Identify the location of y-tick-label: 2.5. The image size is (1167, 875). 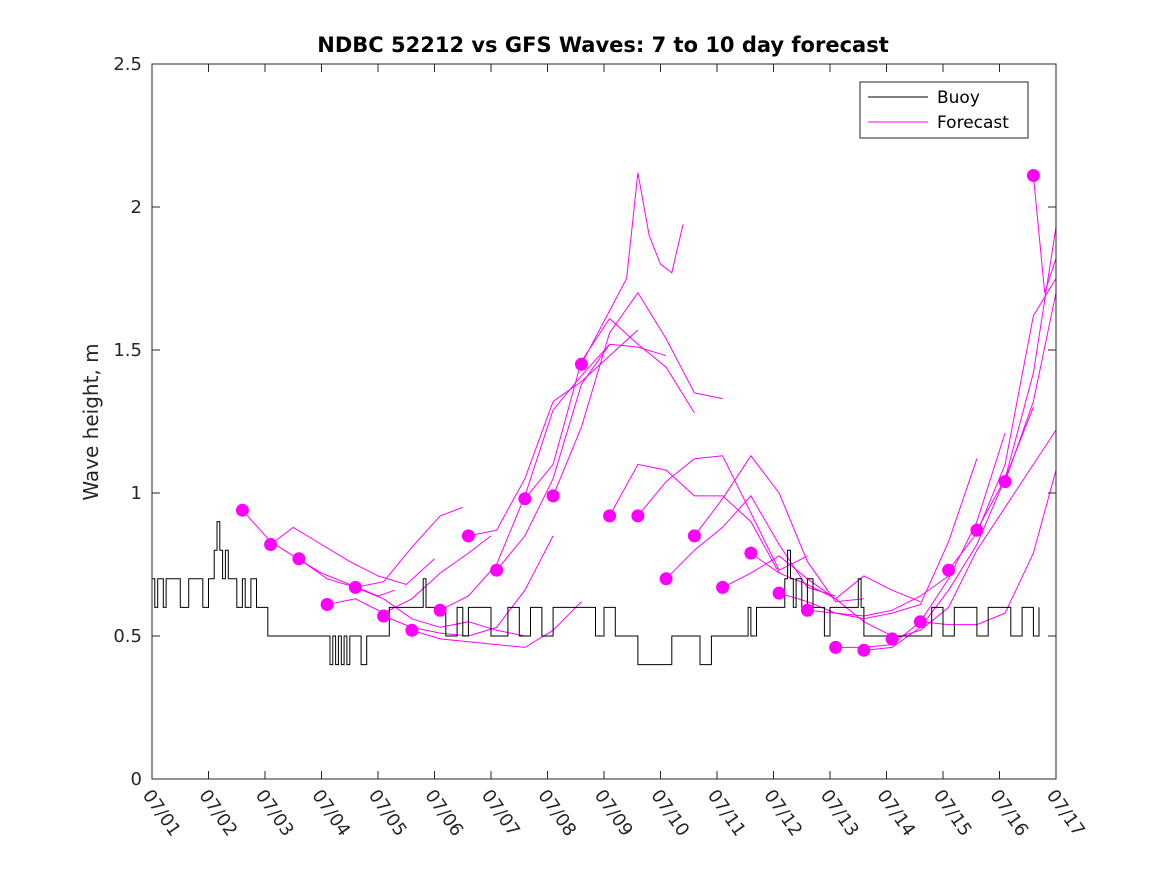
(127, 64).